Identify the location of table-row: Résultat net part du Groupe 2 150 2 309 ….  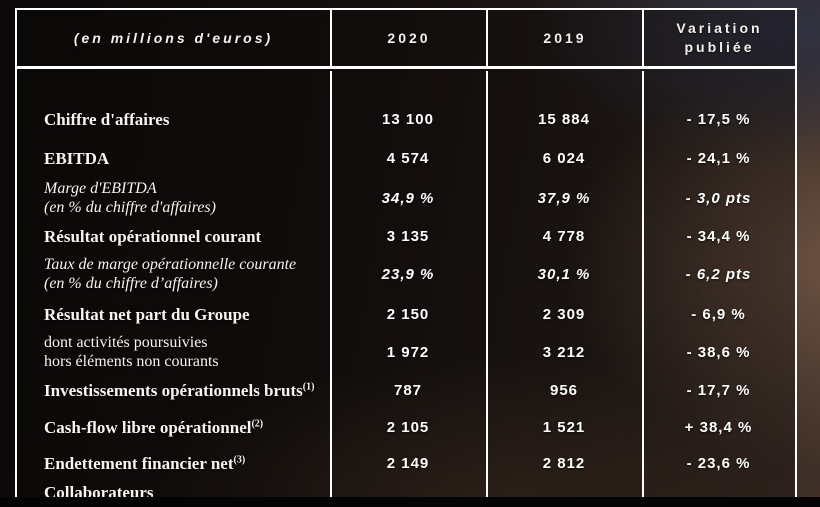
(406, 314).